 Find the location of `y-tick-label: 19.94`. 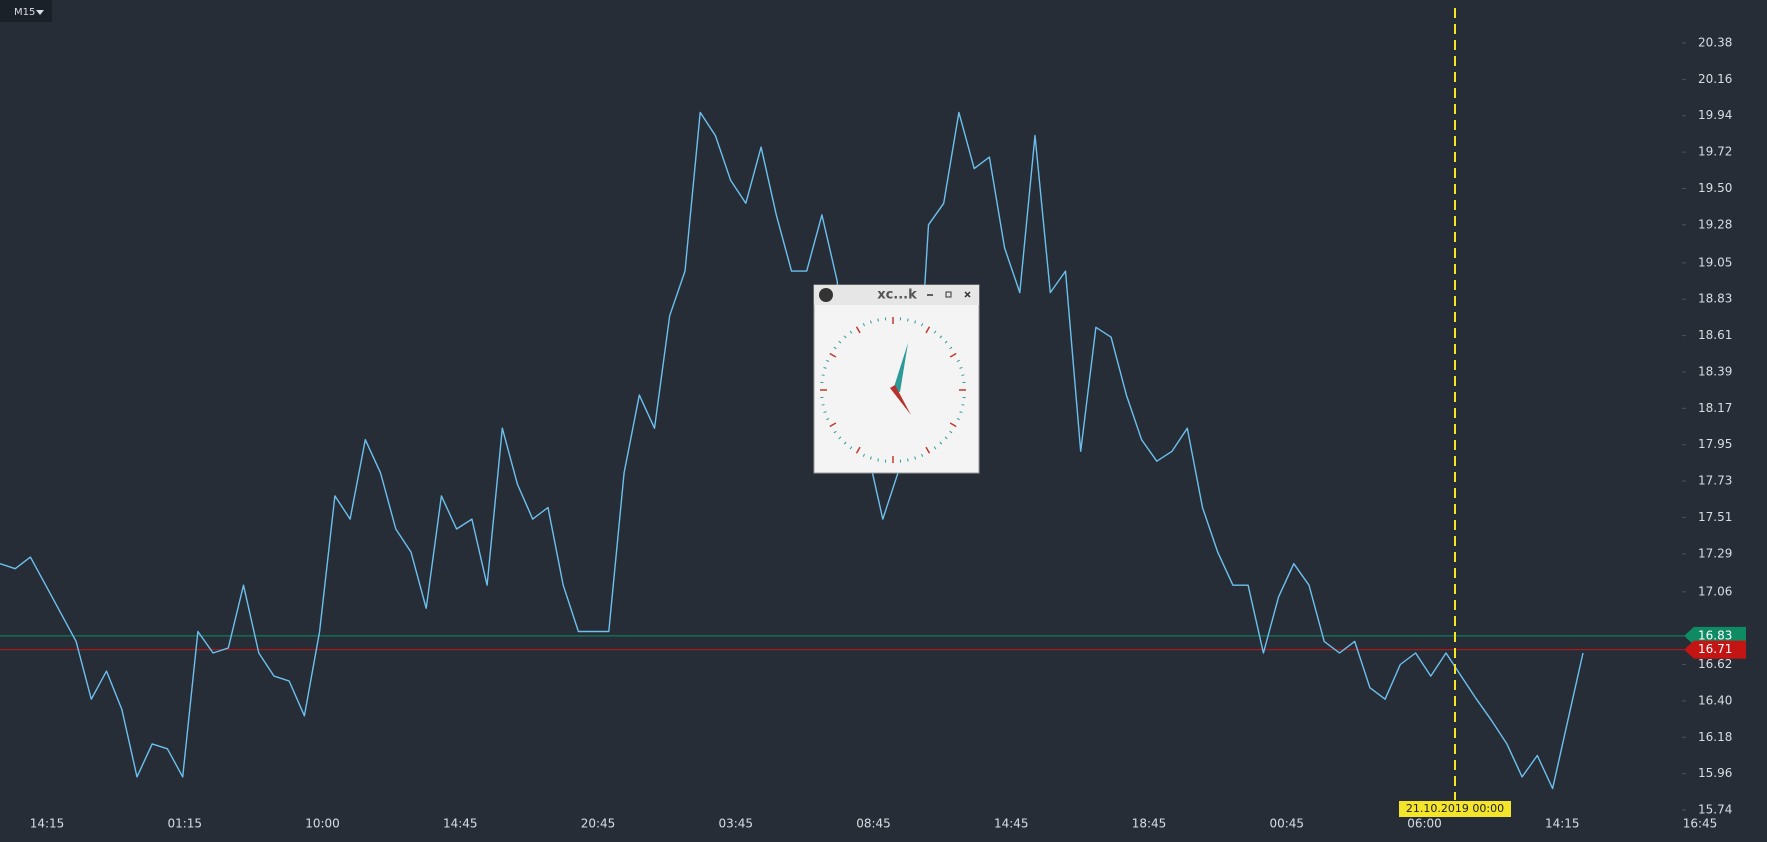

y-tick-label: 19.94 is located at coordinates (1715, 115).